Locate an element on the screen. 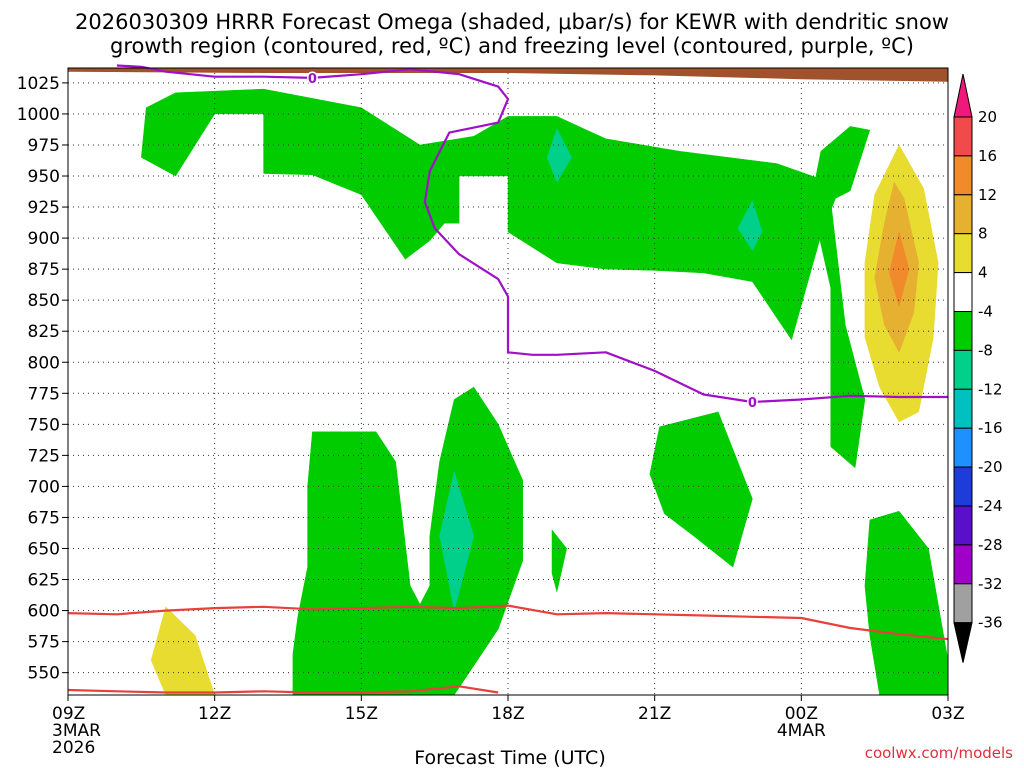 Image resolution: width=1024 pixels, height=768 pixels. y-tick-label: 750 is located at coordinates (44, 425).